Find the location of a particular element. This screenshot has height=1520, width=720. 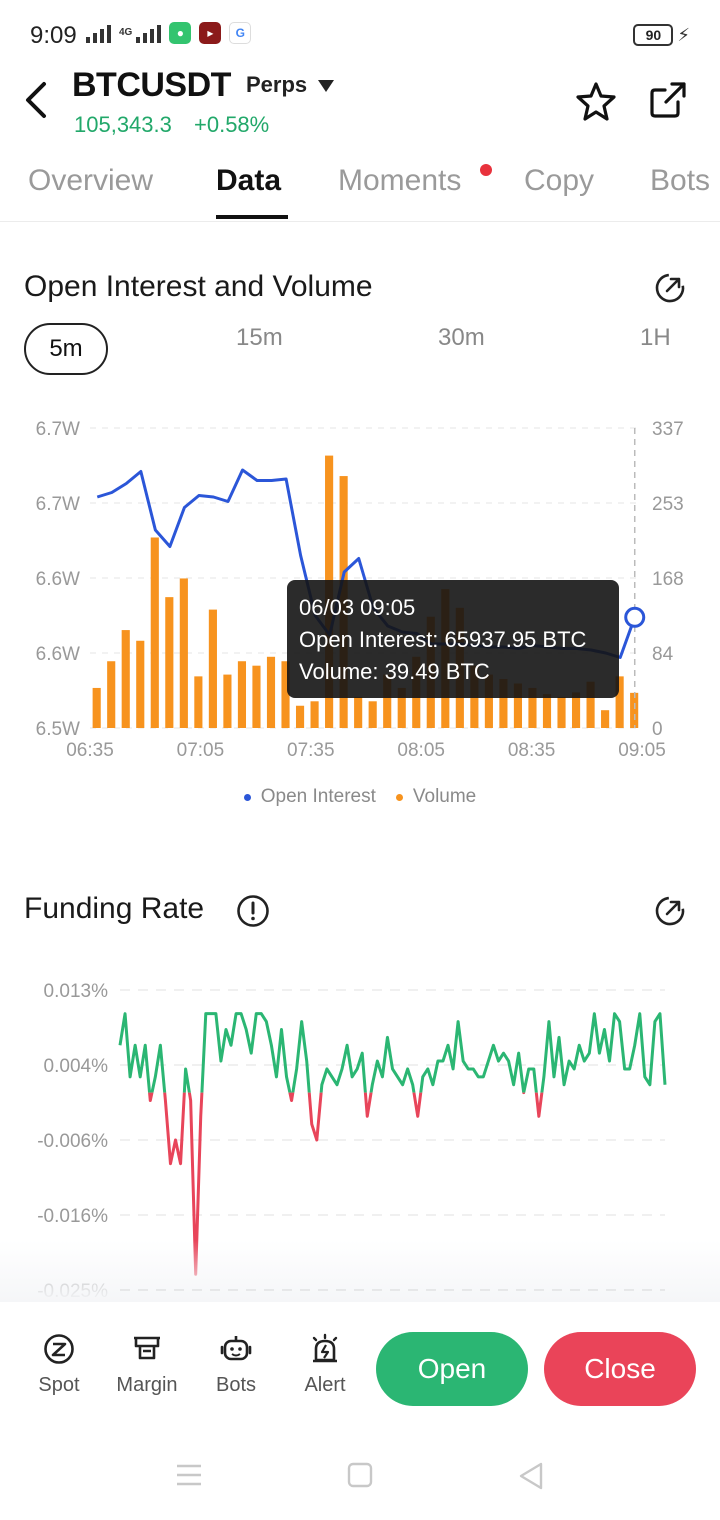

open-interest-title: Open Interest and Volume is located at coordinates (198, 286).